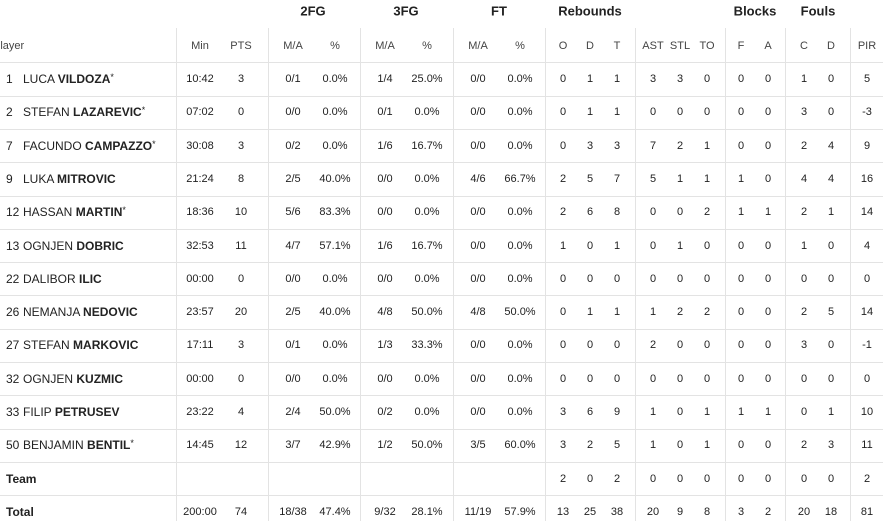 Image resolution: width=883 pixels, height=521 pixels. Describe the element at coordinates (78, 445) in the screenshot. I see `player-name: BENJAMIN BENTIL*` at that location.